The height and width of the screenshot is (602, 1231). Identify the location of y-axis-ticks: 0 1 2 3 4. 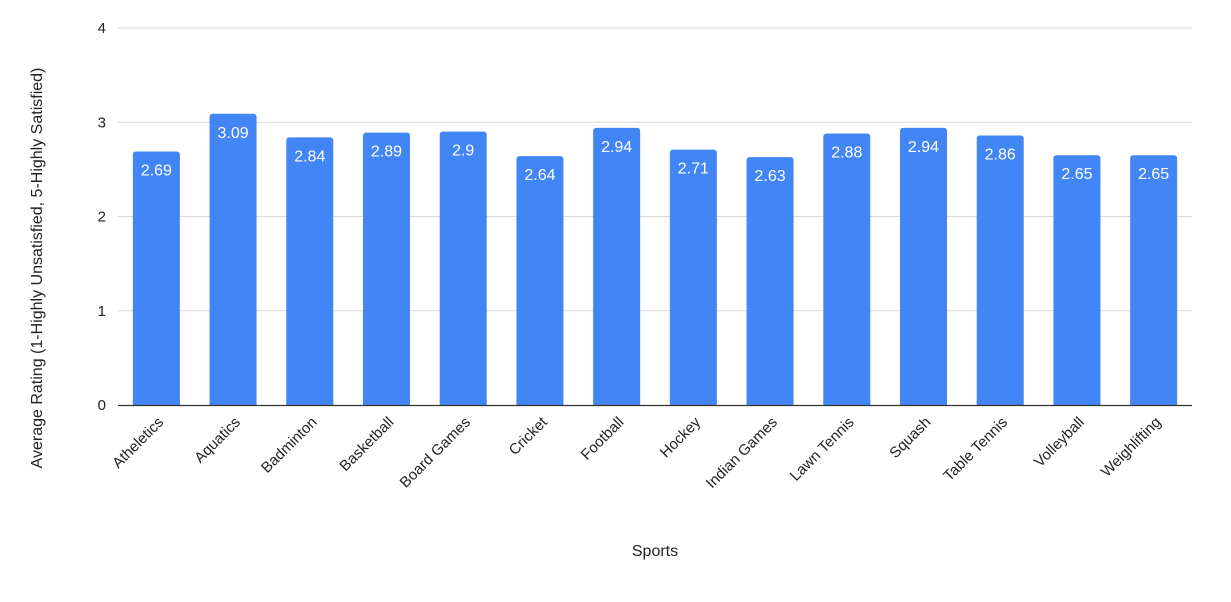
(102, 217).